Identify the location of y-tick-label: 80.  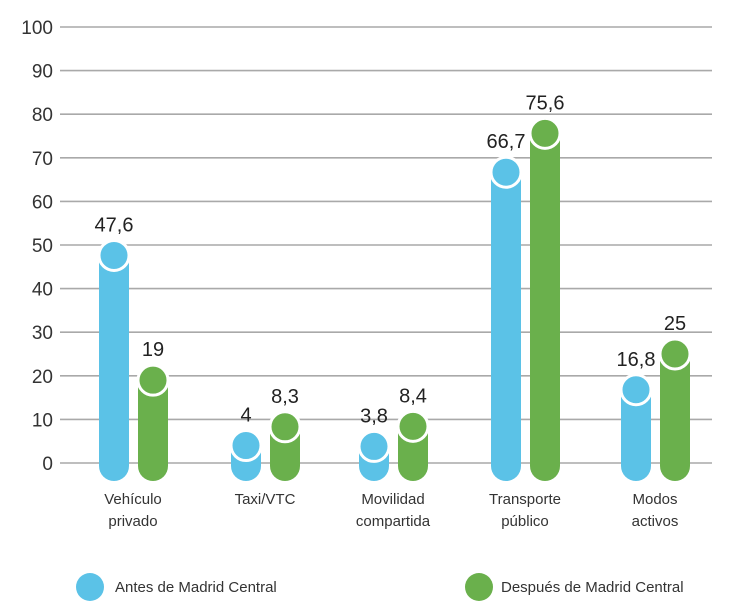
(42, 115).